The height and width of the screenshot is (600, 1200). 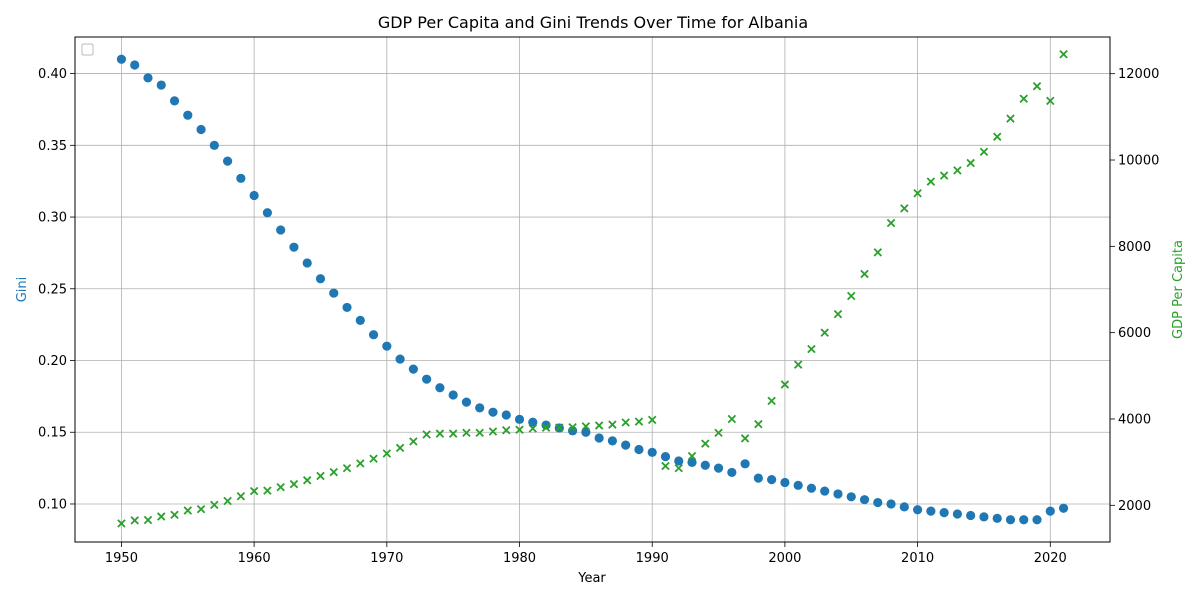 I want to click on y-left-tick-label: 0.30, so click(x=52, y=218).